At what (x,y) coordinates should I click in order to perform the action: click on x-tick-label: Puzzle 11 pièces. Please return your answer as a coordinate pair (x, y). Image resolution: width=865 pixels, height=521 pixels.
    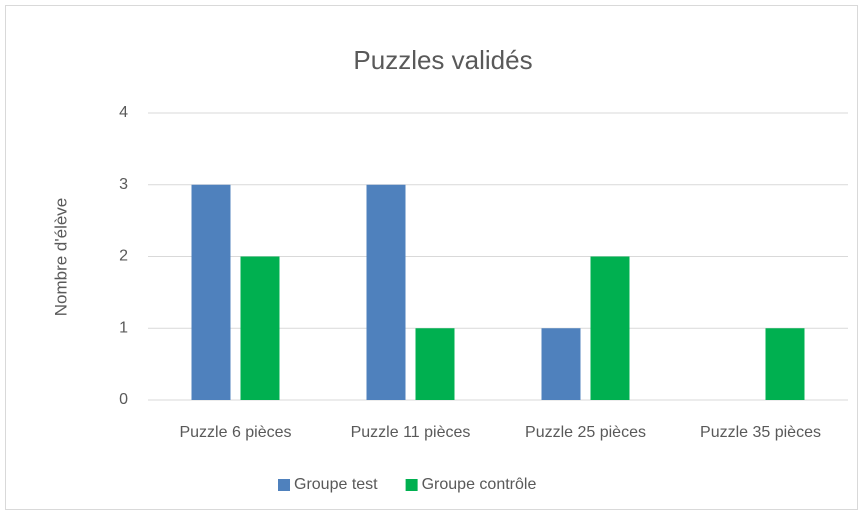
    Looking at the image, I should click on (411, 432).